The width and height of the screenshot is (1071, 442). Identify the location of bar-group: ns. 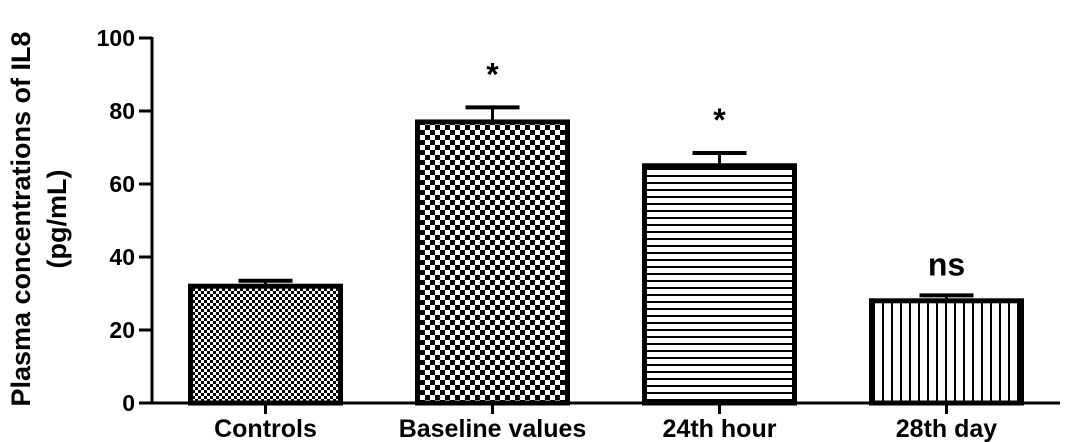
(946, 326).